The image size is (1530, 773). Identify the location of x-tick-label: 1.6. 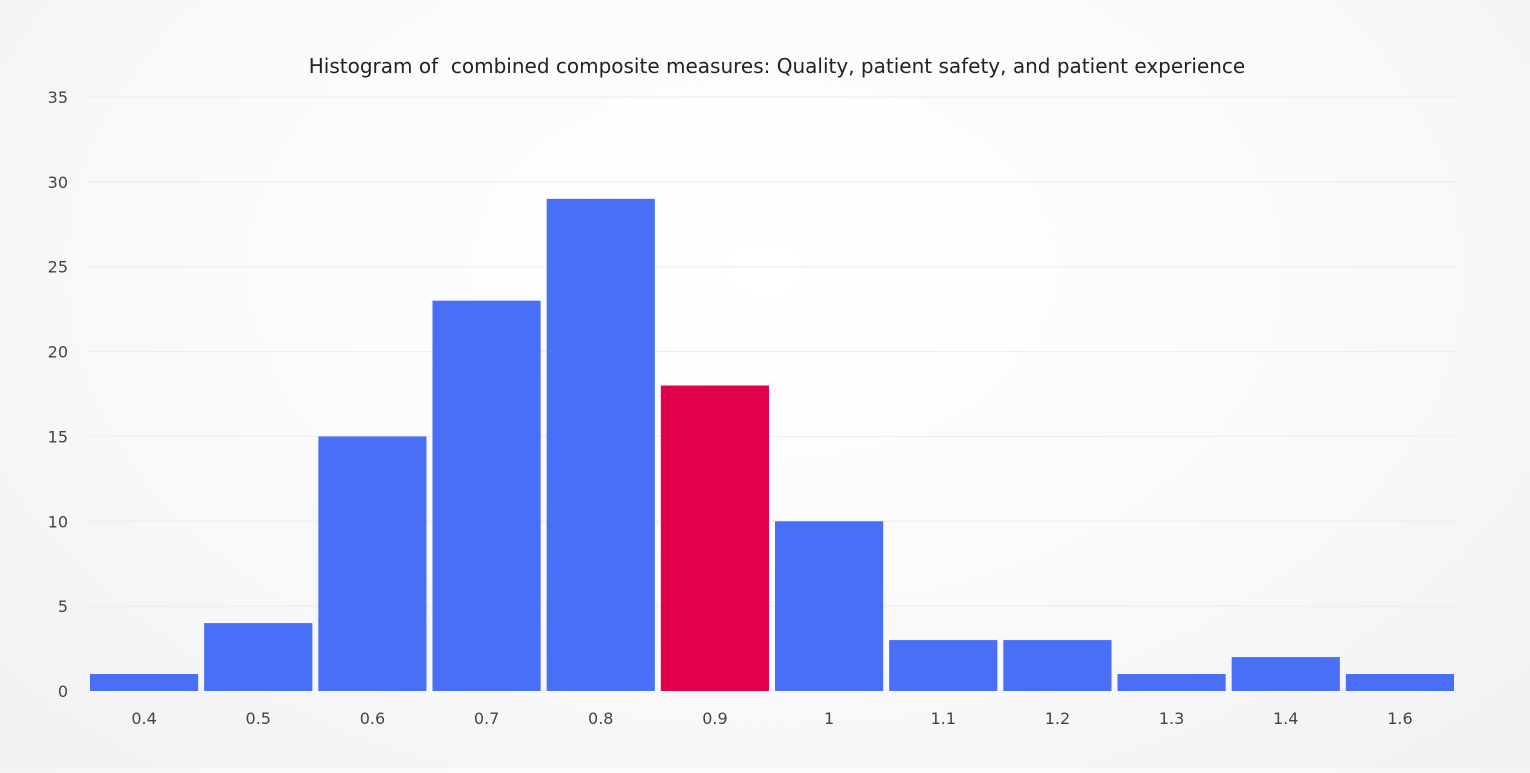
(1399, 718).